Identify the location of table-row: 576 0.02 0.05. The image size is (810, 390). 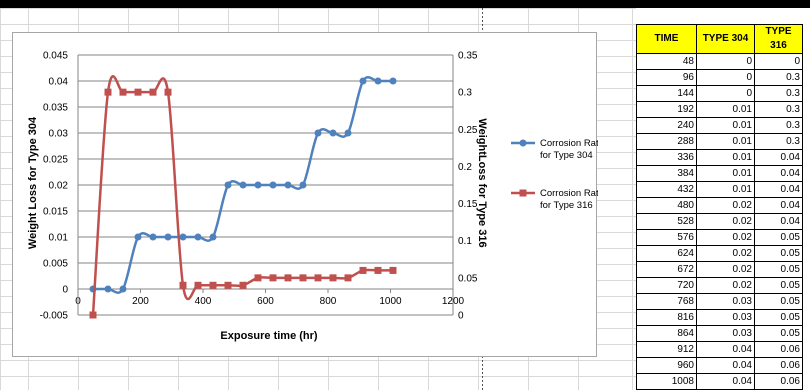
(719, 237).